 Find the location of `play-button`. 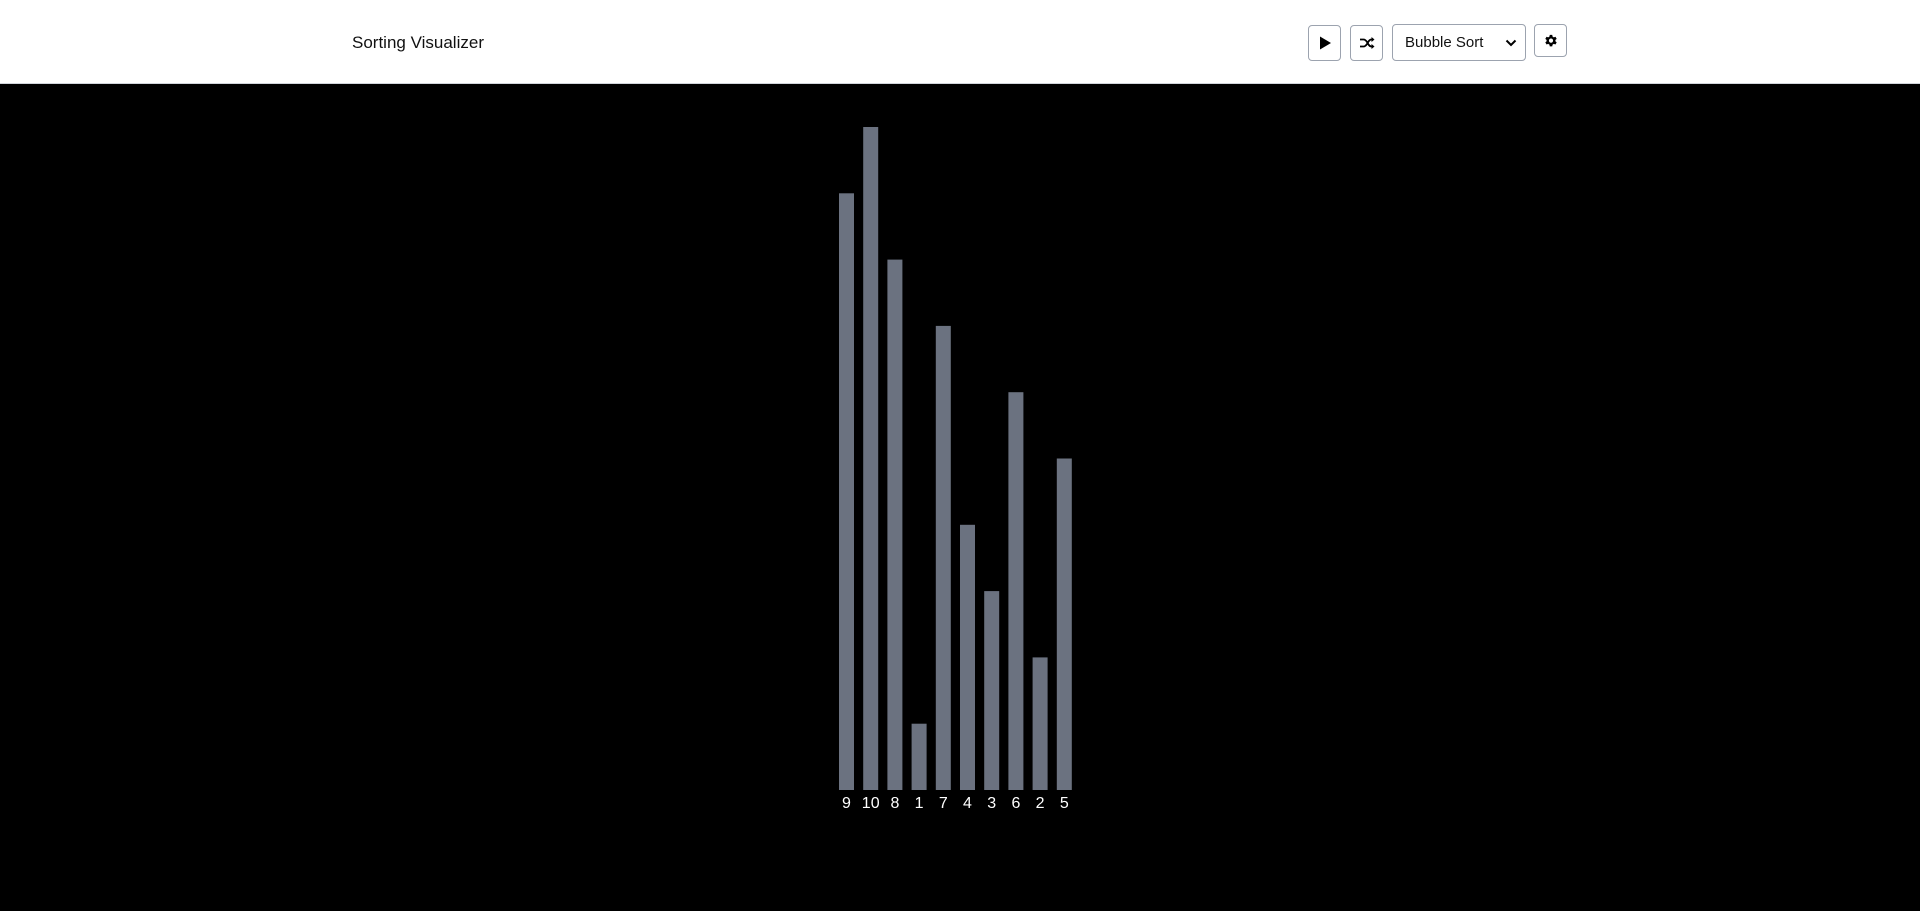

play-button is located at coordinates (1324, 42).